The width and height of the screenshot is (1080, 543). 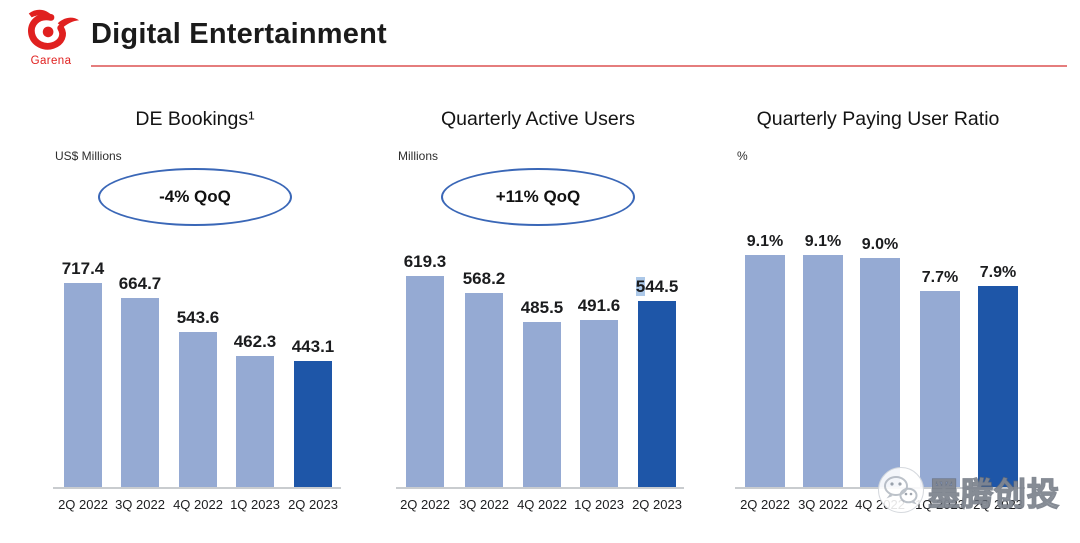 I want to click on chart-unit-label: US$ Millions, so click(x=88, y=156).